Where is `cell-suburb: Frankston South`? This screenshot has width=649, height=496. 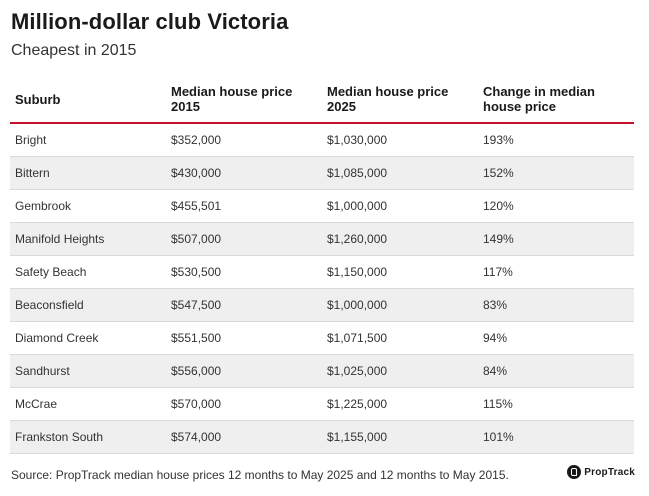
cell-suburb: Frankston South is located at coordinates (88, 437).